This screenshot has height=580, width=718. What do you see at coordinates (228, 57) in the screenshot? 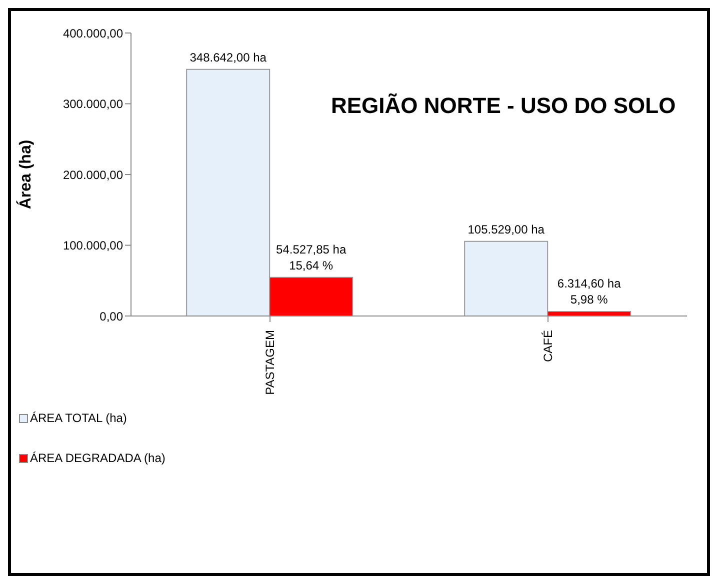
I see `data-label: 348.642,00 ha` at bounding box center [228, 57].